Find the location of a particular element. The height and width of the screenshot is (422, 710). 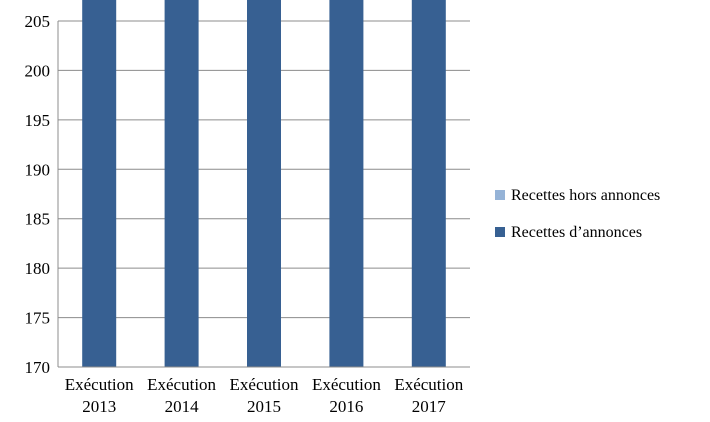

y-tick-label: 180 is located at coordinates (38, 268).